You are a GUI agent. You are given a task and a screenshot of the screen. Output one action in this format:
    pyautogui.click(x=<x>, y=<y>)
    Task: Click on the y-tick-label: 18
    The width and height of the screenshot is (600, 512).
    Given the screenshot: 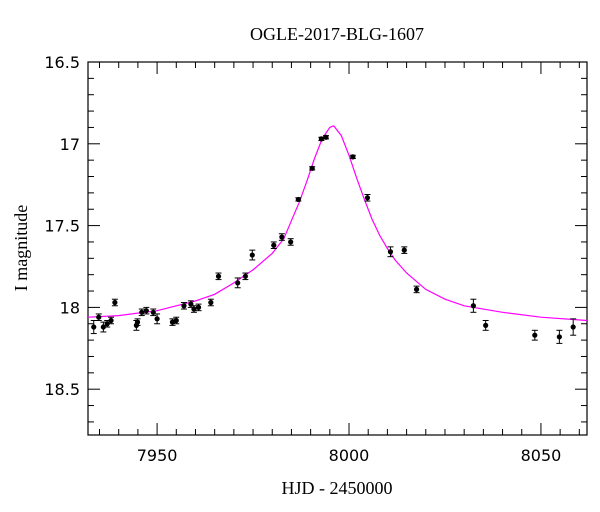 What is the action you would take?
    pyautogui.click(x=70, y=307)
    